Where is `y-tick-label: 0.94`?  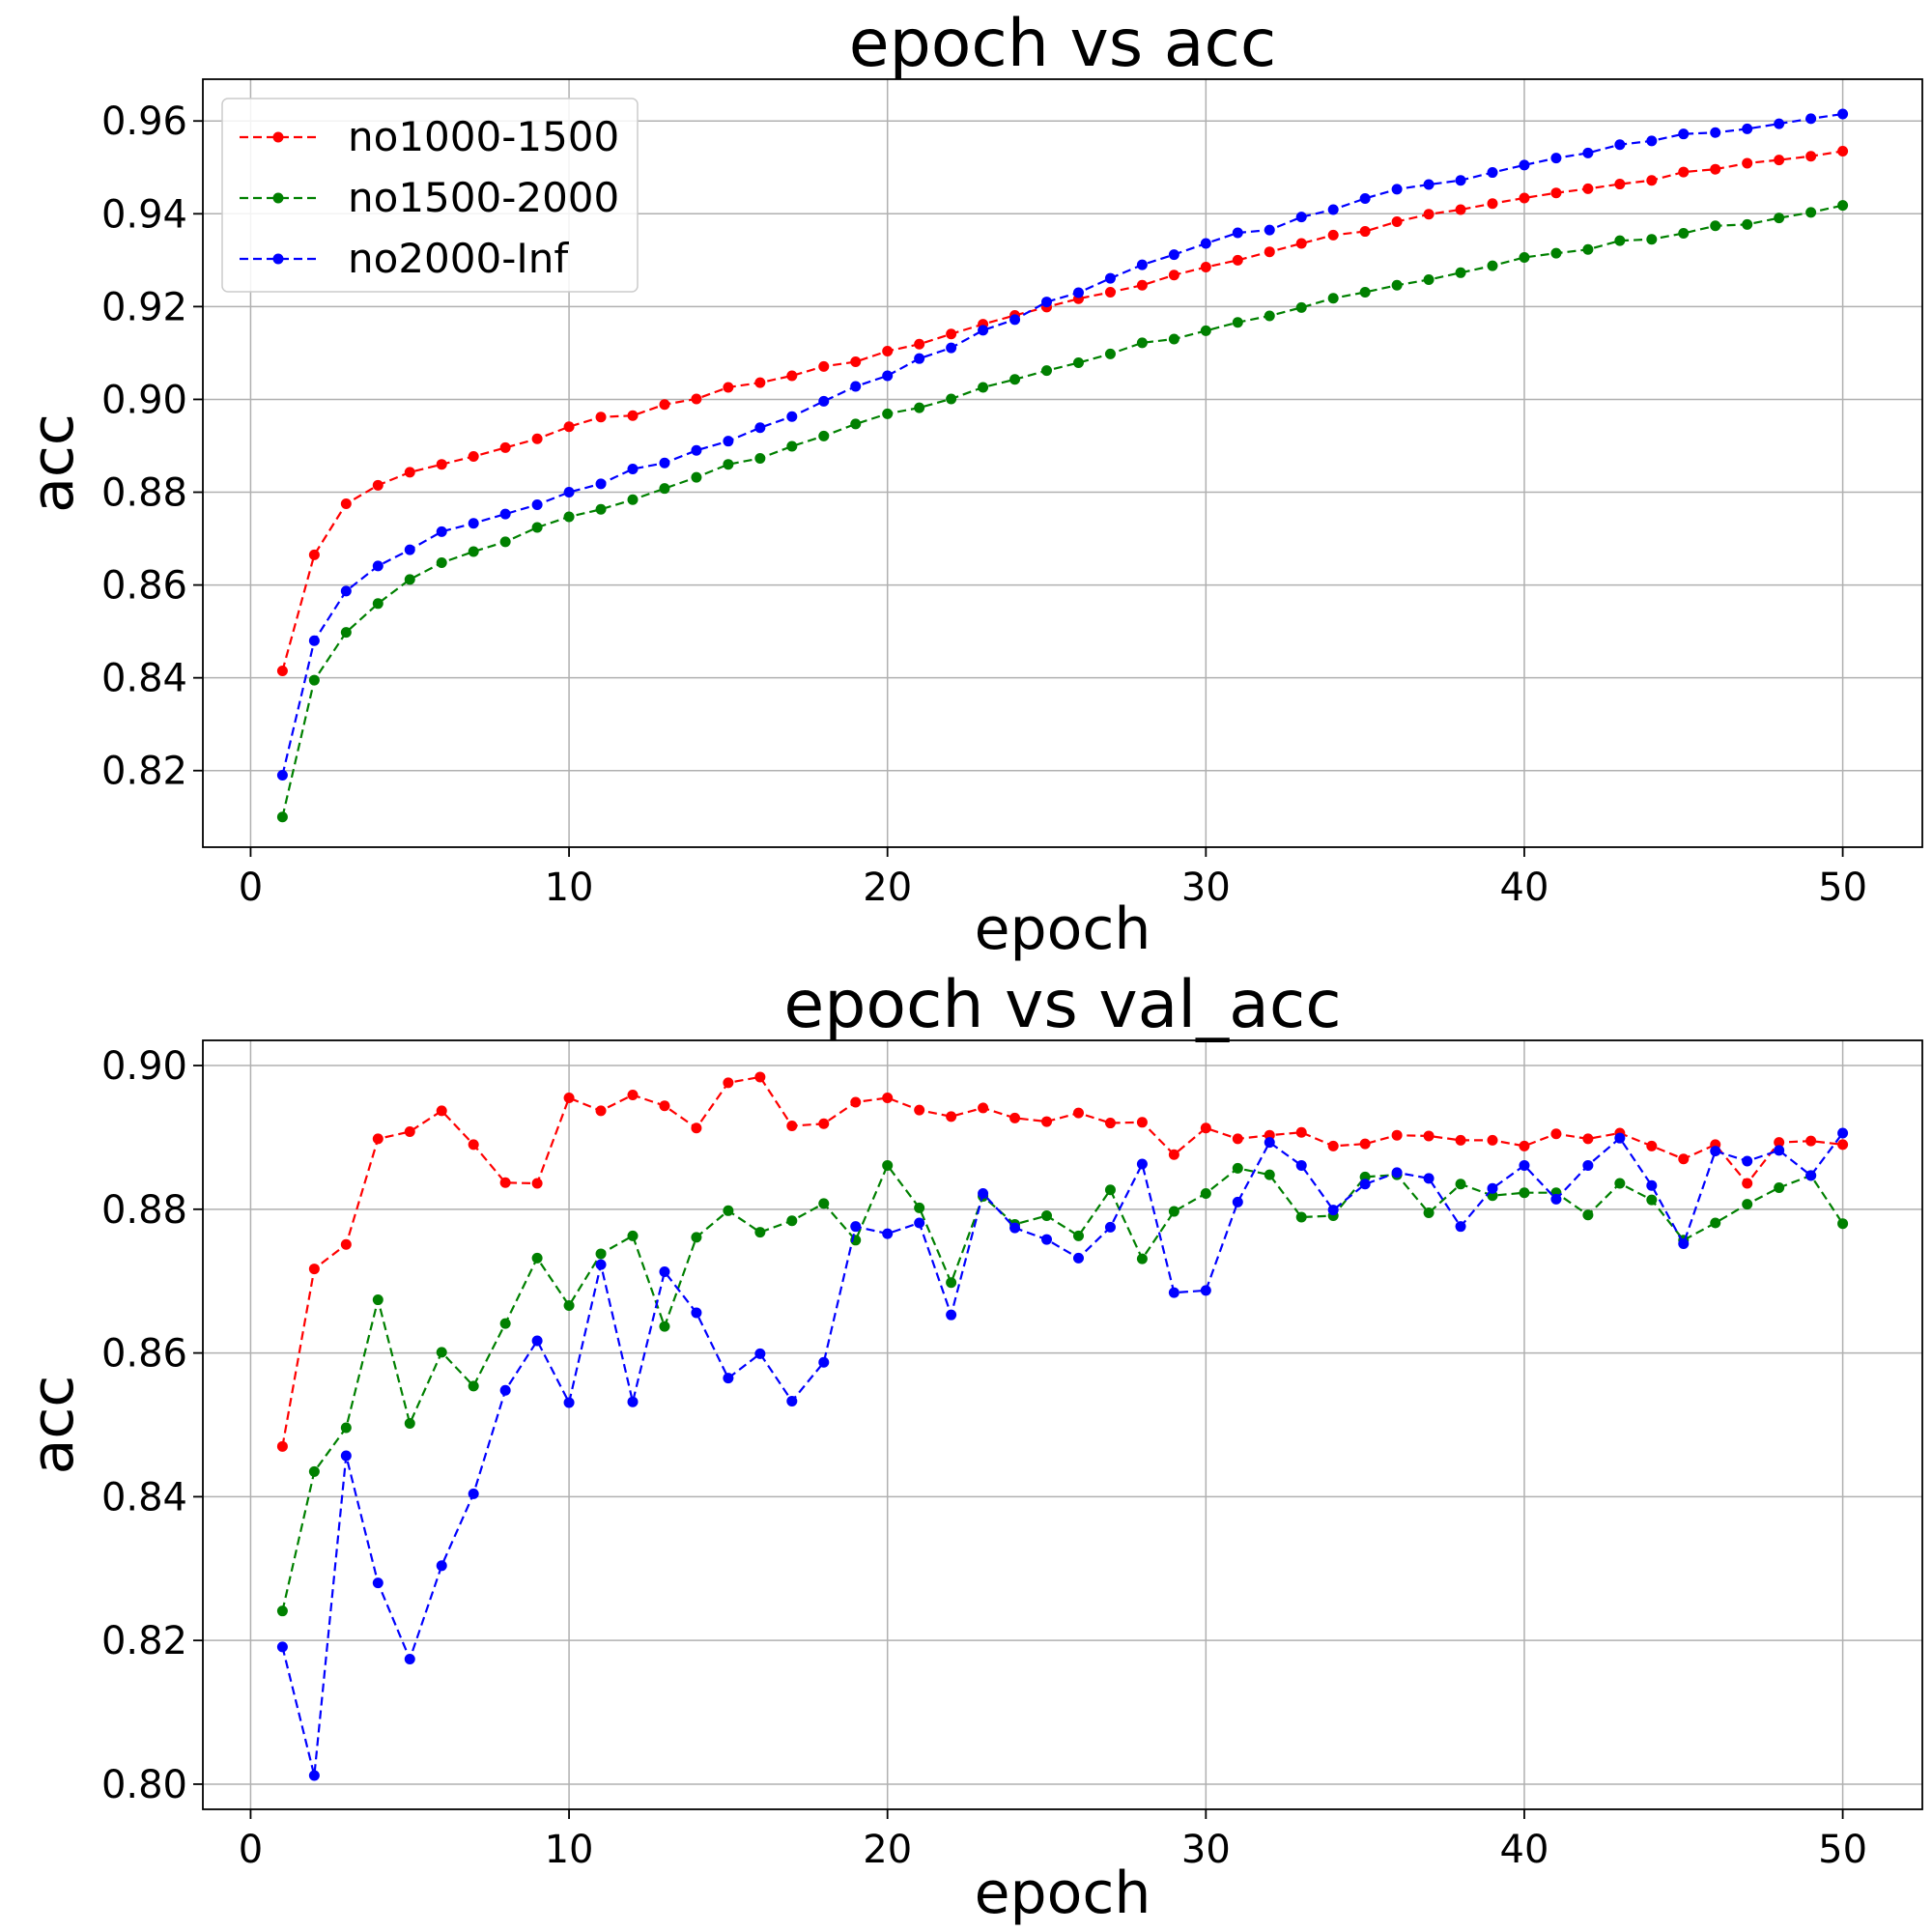
y-tick-label: 0.94 is located at coordinates (144, 214).